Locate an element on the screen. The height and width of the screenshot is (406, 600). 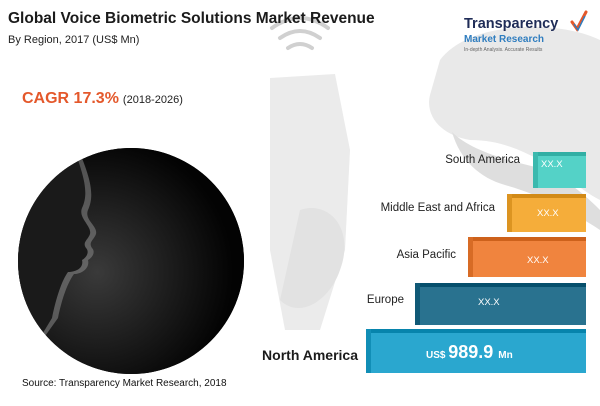
category-label: Europe is located at coordinates (385, 300).